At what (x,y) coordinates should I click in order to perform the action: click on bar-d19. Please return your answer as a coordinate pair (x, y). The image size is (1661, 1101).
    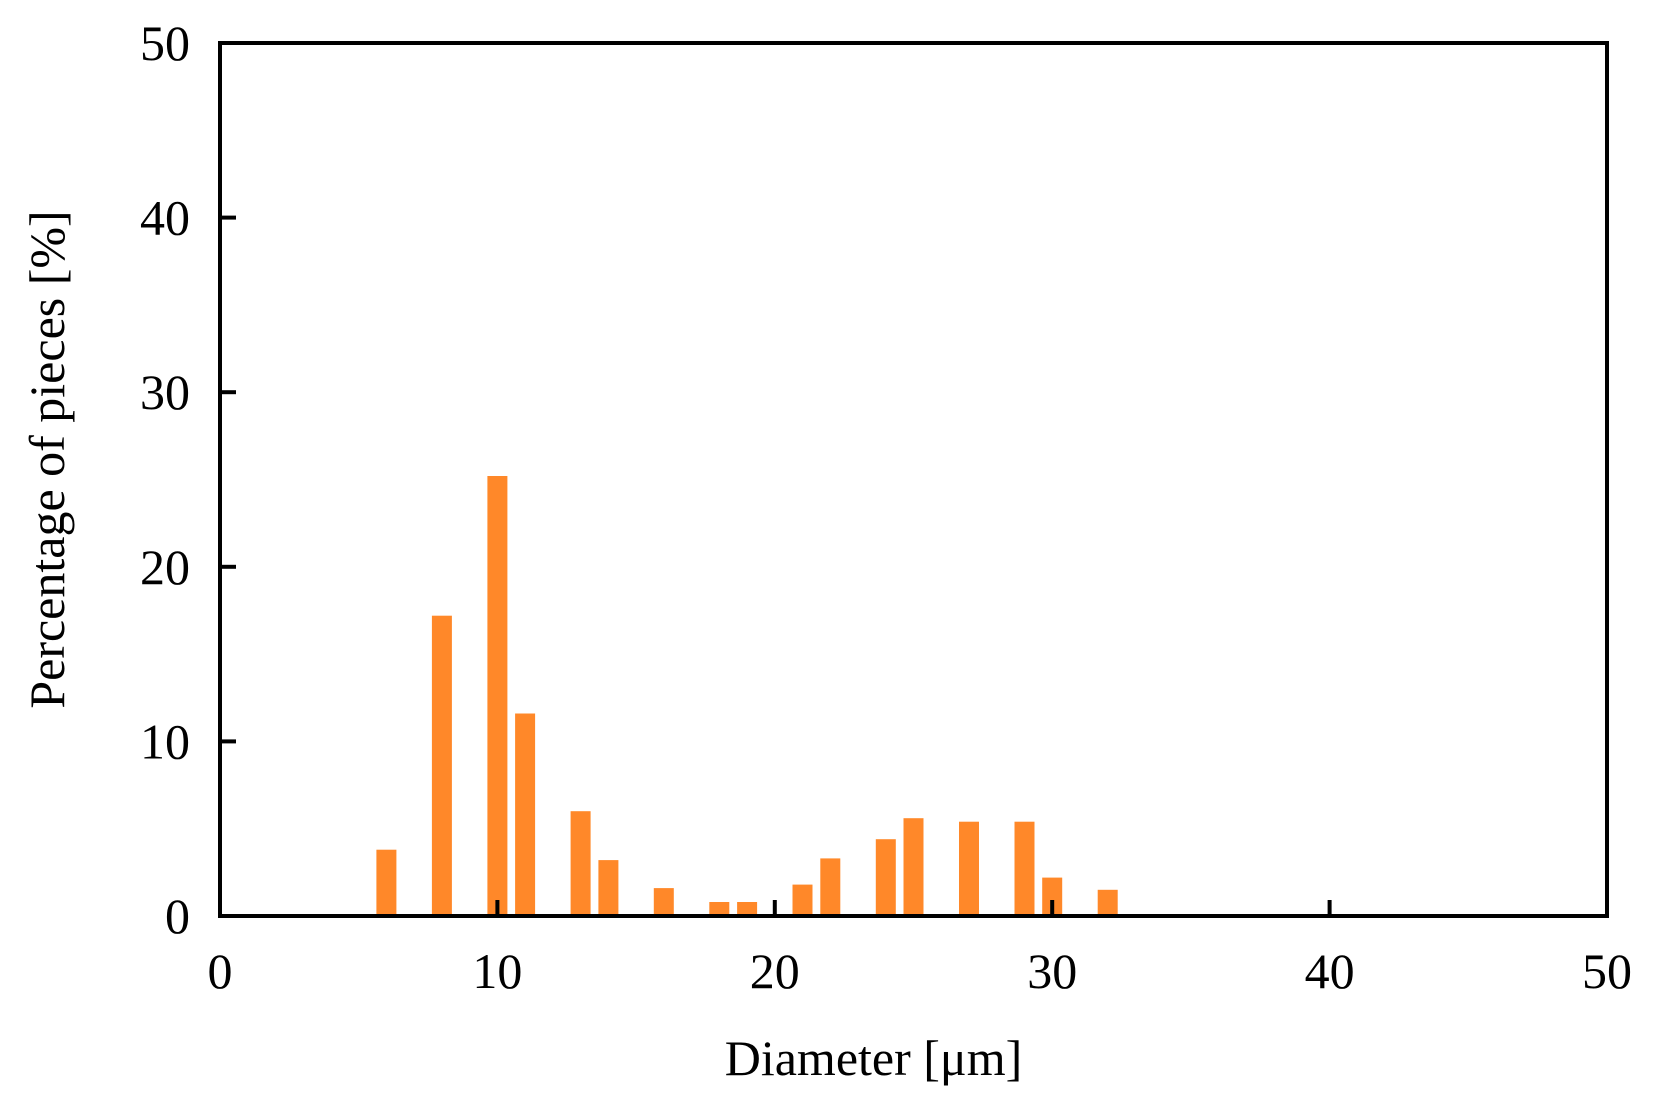
    Looking at the image, I should click on (747, 909).